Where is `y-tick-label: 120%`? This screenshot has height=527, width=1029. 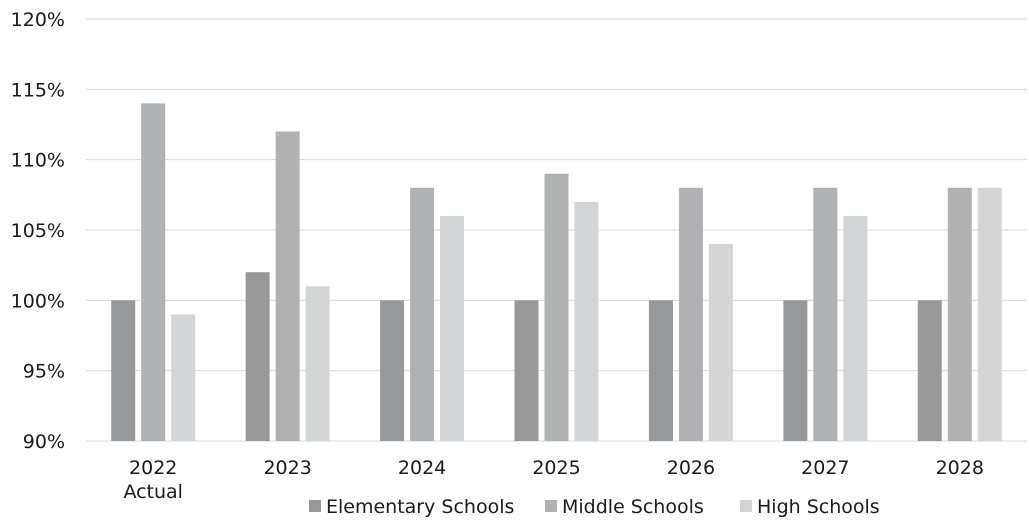 y-tick-label: 120% is located at coordinates (38, 20).